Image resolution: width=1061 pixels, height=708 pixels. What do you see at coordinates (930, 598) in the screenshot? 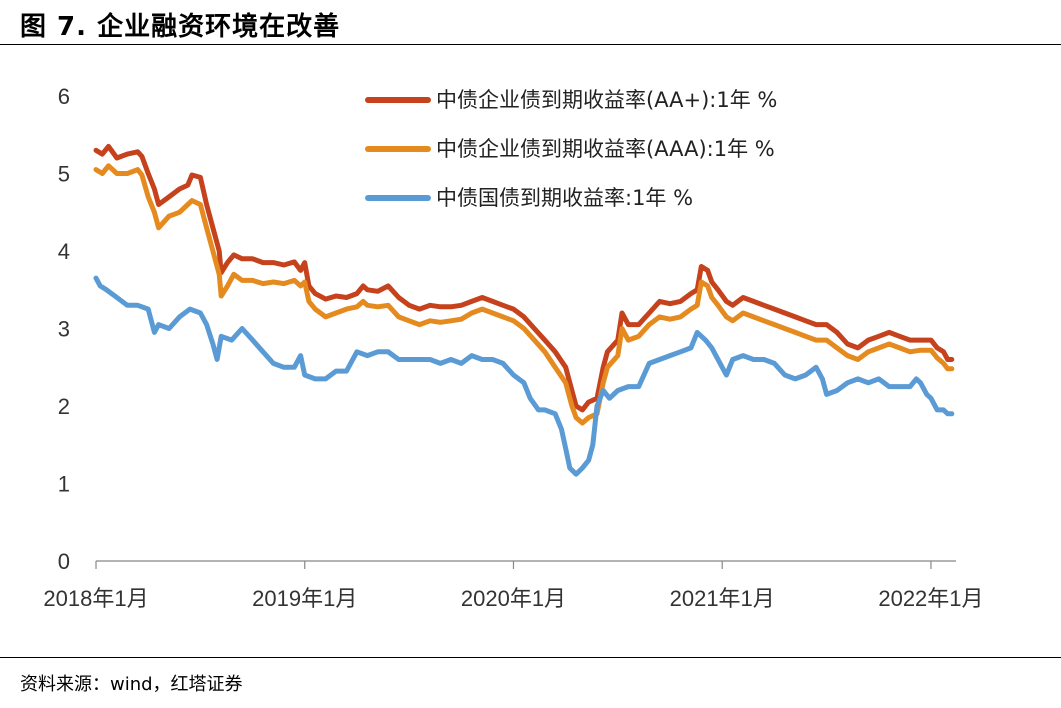
I see `x-tick-label-4: 2022年1月` at bounding box center [930, 598].